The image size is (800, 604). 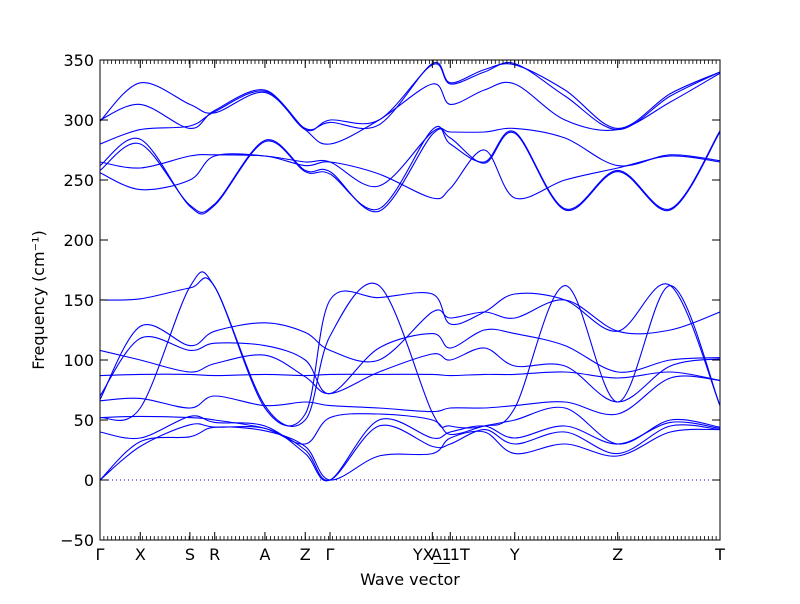 What do you see at coordinates (78, 120) in the screenshot?
I see `y-tick-label: 300` at bounding box center [78, 120].